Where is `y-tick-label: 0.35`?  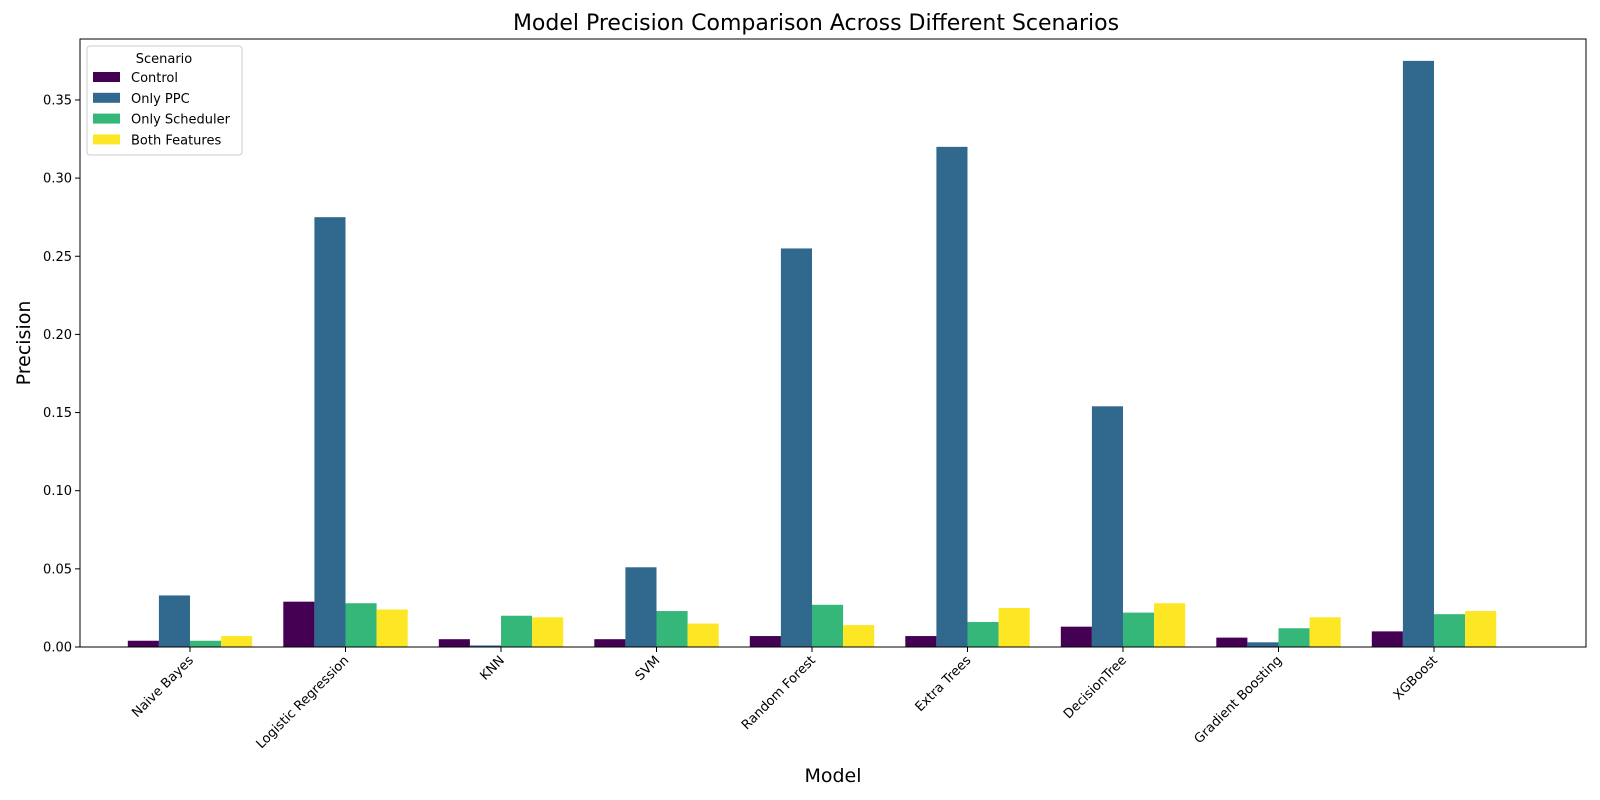 y-tick-label: 0.35 is located at coordinates (57, 100).